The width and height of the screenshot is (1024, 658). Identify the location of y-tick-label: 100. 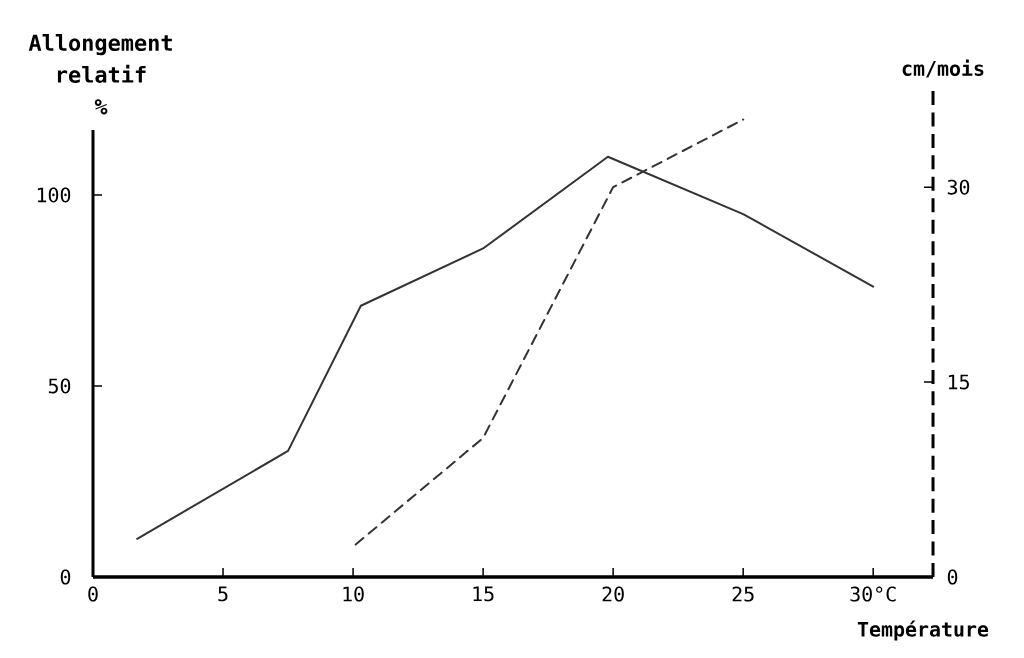
(54, 195).